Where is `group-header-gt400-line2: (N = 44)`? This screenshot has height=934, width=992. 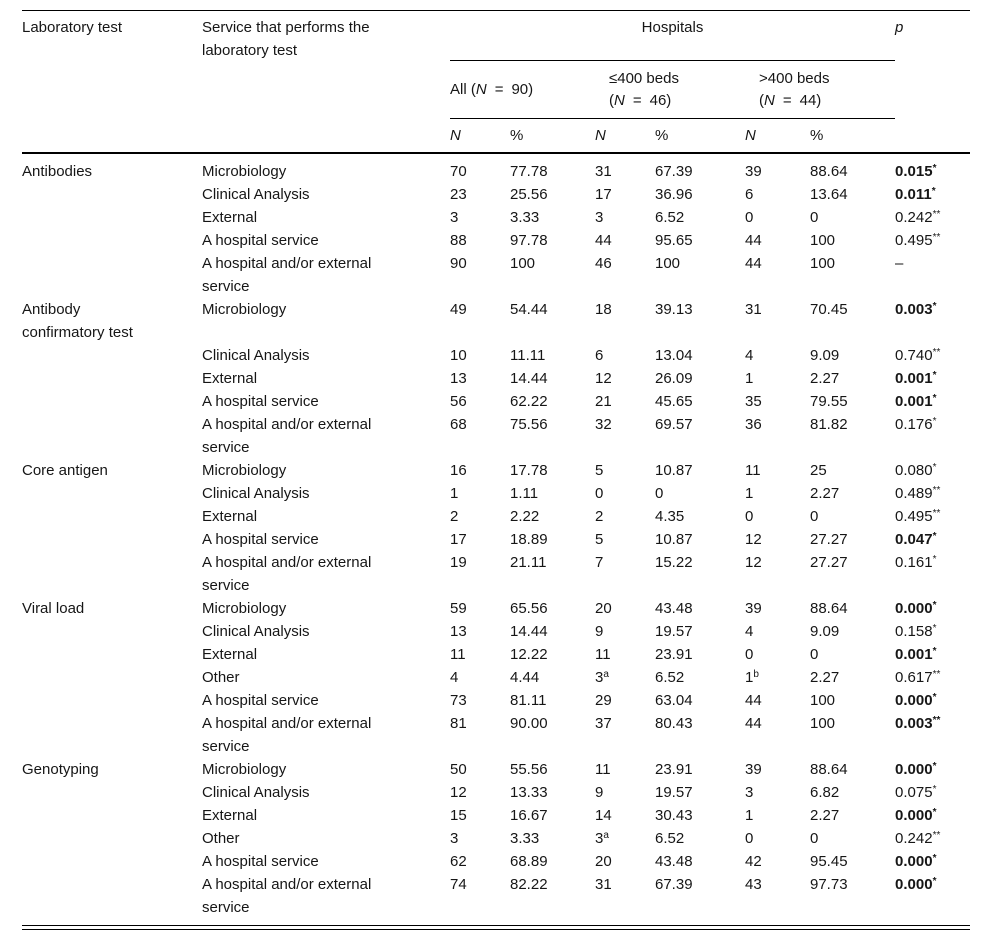 group-header-gt400-line2: (N = 44) is located at coordinates (790, 100).